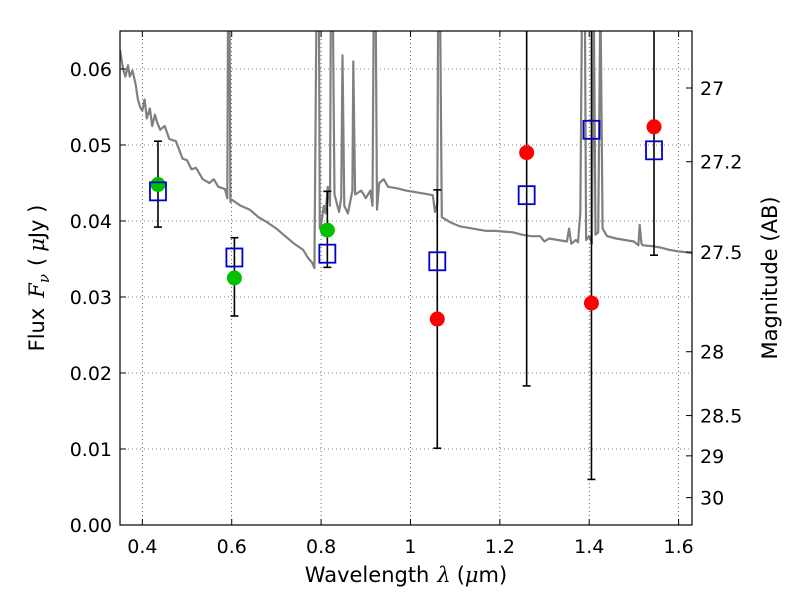  What do you see at coordinates (91, 450) in the screenshot?
I see `y-tick-label: 0.01` at bounding box center [91, 450].